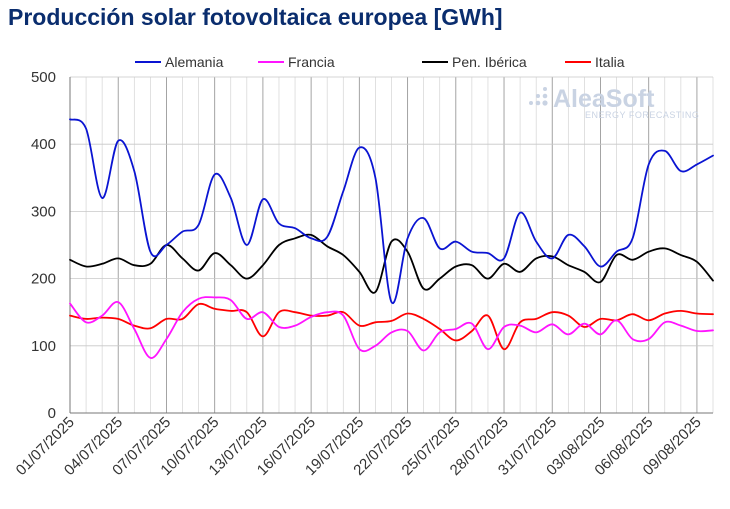 This screenshot has height=509, width=730. I want to click on watermark-brand: AleaSoft, so click(604, 99).